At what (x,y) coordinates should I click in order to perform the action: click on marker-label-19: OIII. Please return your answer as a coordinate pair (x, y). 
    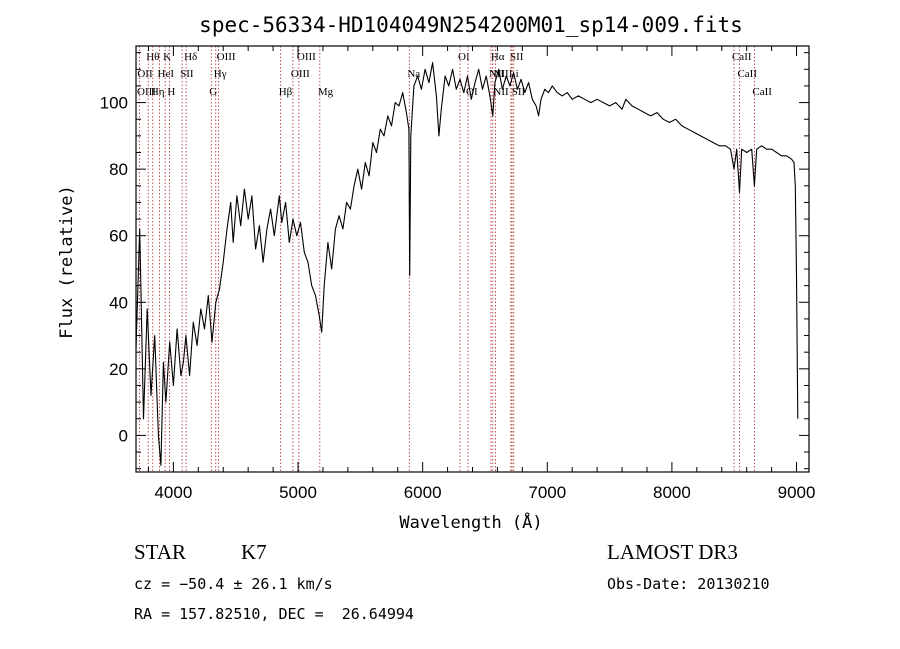
    Looking at the image, I should click on (146, 92).